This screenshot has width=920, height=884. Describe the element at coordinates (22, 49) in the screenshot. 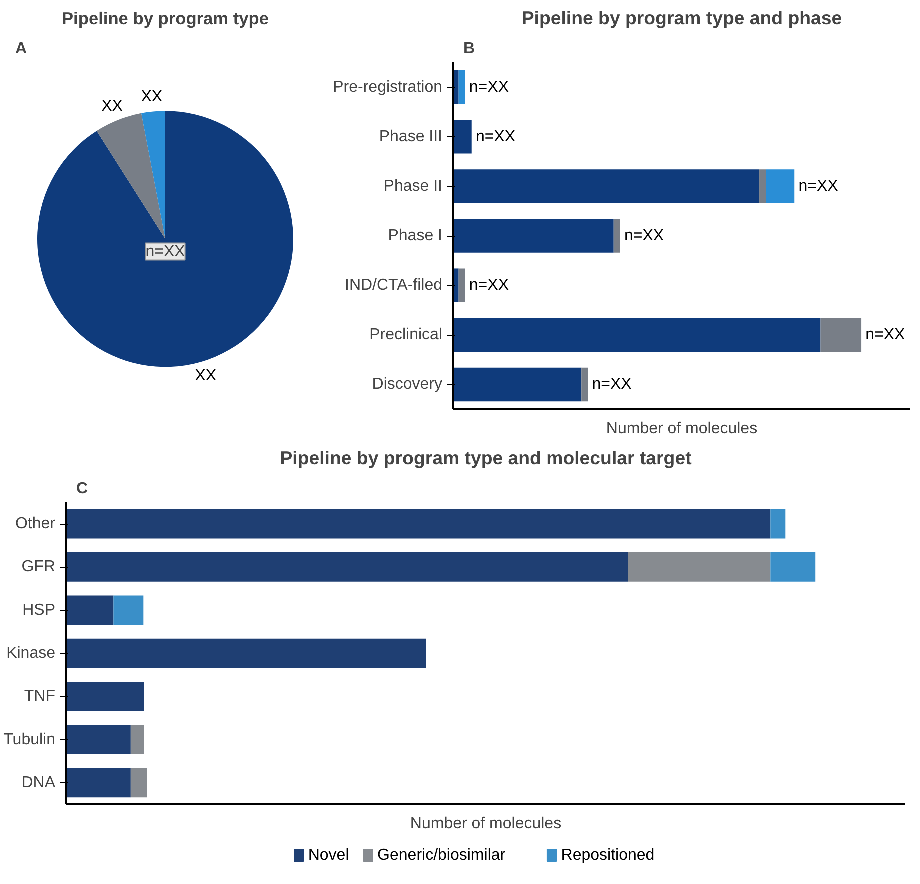

I see `text: A` at that location.